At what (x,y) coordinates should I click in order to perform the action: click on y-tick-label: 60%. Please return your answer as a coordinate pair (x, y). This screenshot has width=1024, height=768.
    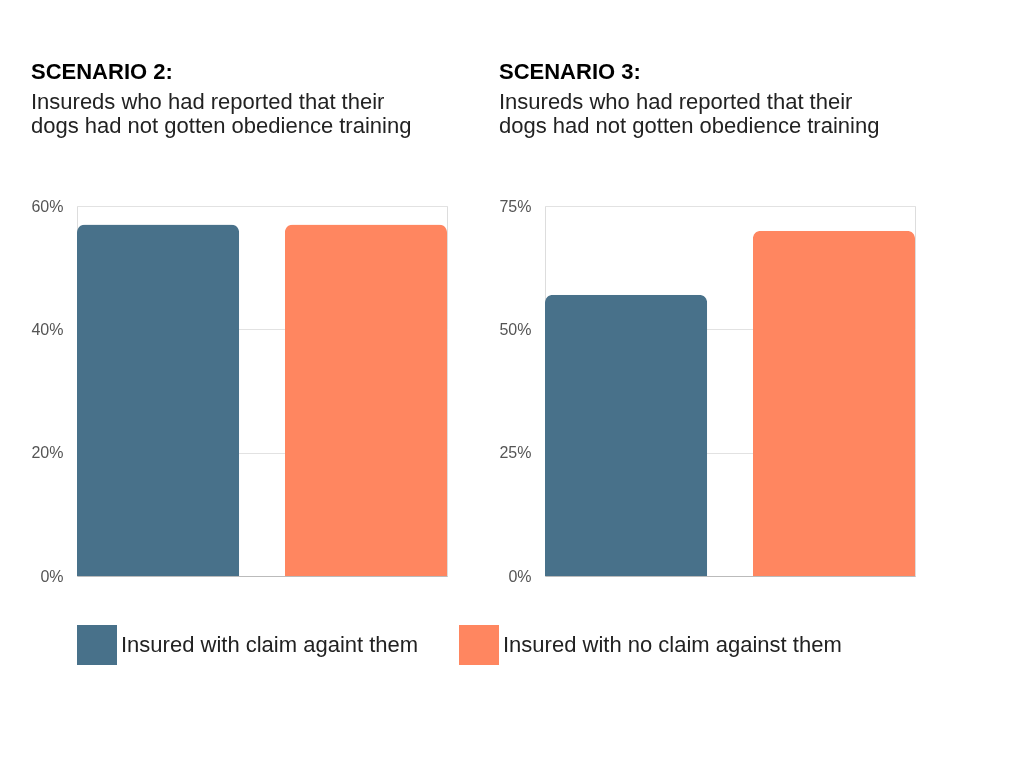
    Looking at the image, I should click on (47, 206).